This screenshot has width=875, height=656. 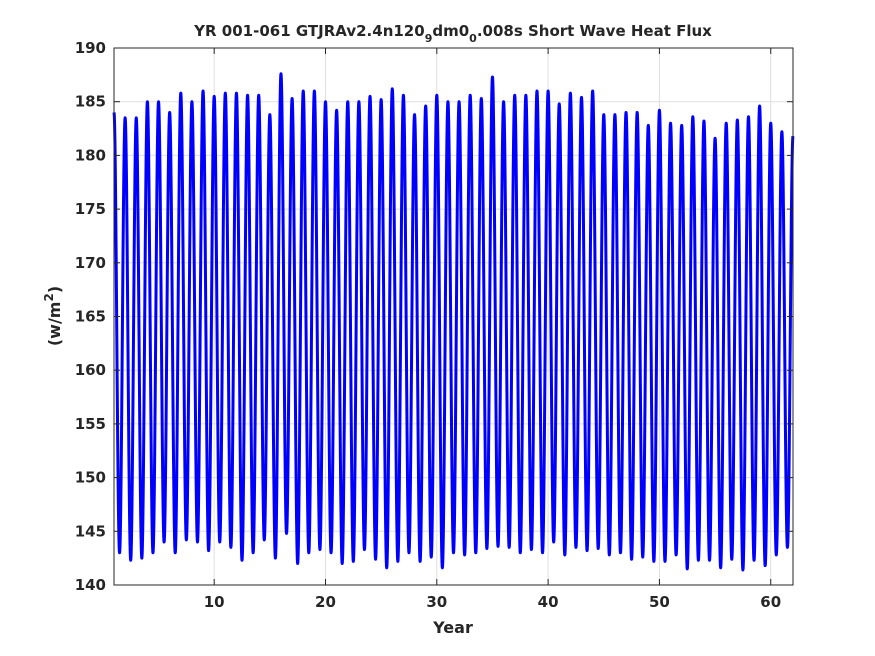 I want to click on y-tick-label: 185, so click(x=90, y=102).